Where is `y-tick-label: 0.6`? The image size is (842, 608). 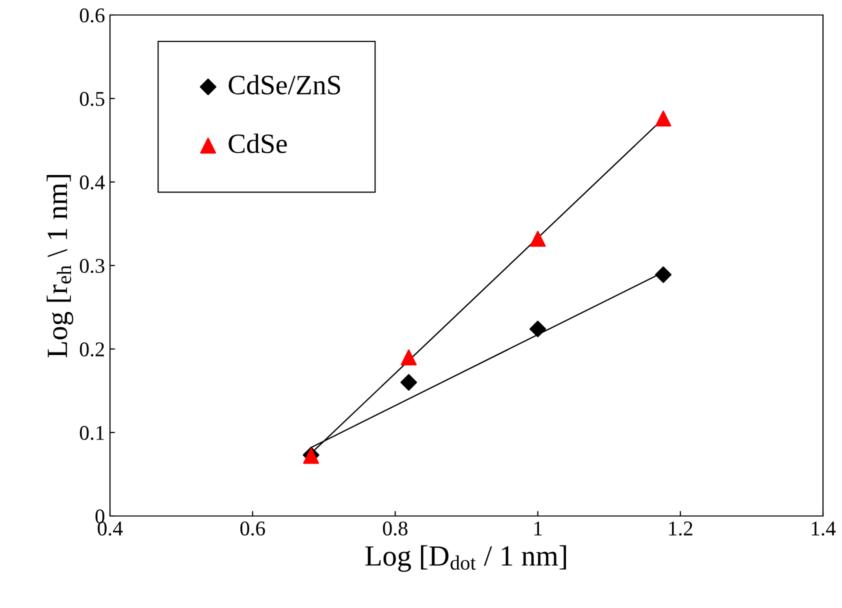
y-tick-label: 0.6 is located at coordinates (92, 15).